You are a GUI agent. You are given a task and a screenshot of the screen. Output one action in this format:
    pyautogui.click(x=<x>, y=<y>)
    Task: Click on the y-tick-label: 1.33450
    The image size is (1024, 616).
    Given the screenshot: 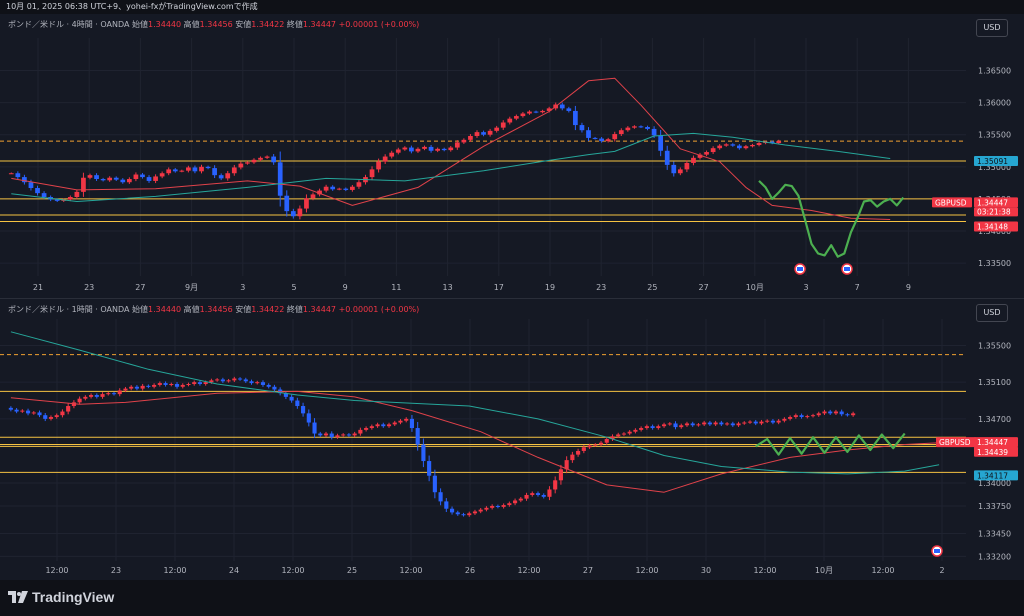 What is the action you would take?
    pyautogui.click(x=994, y=533)
    